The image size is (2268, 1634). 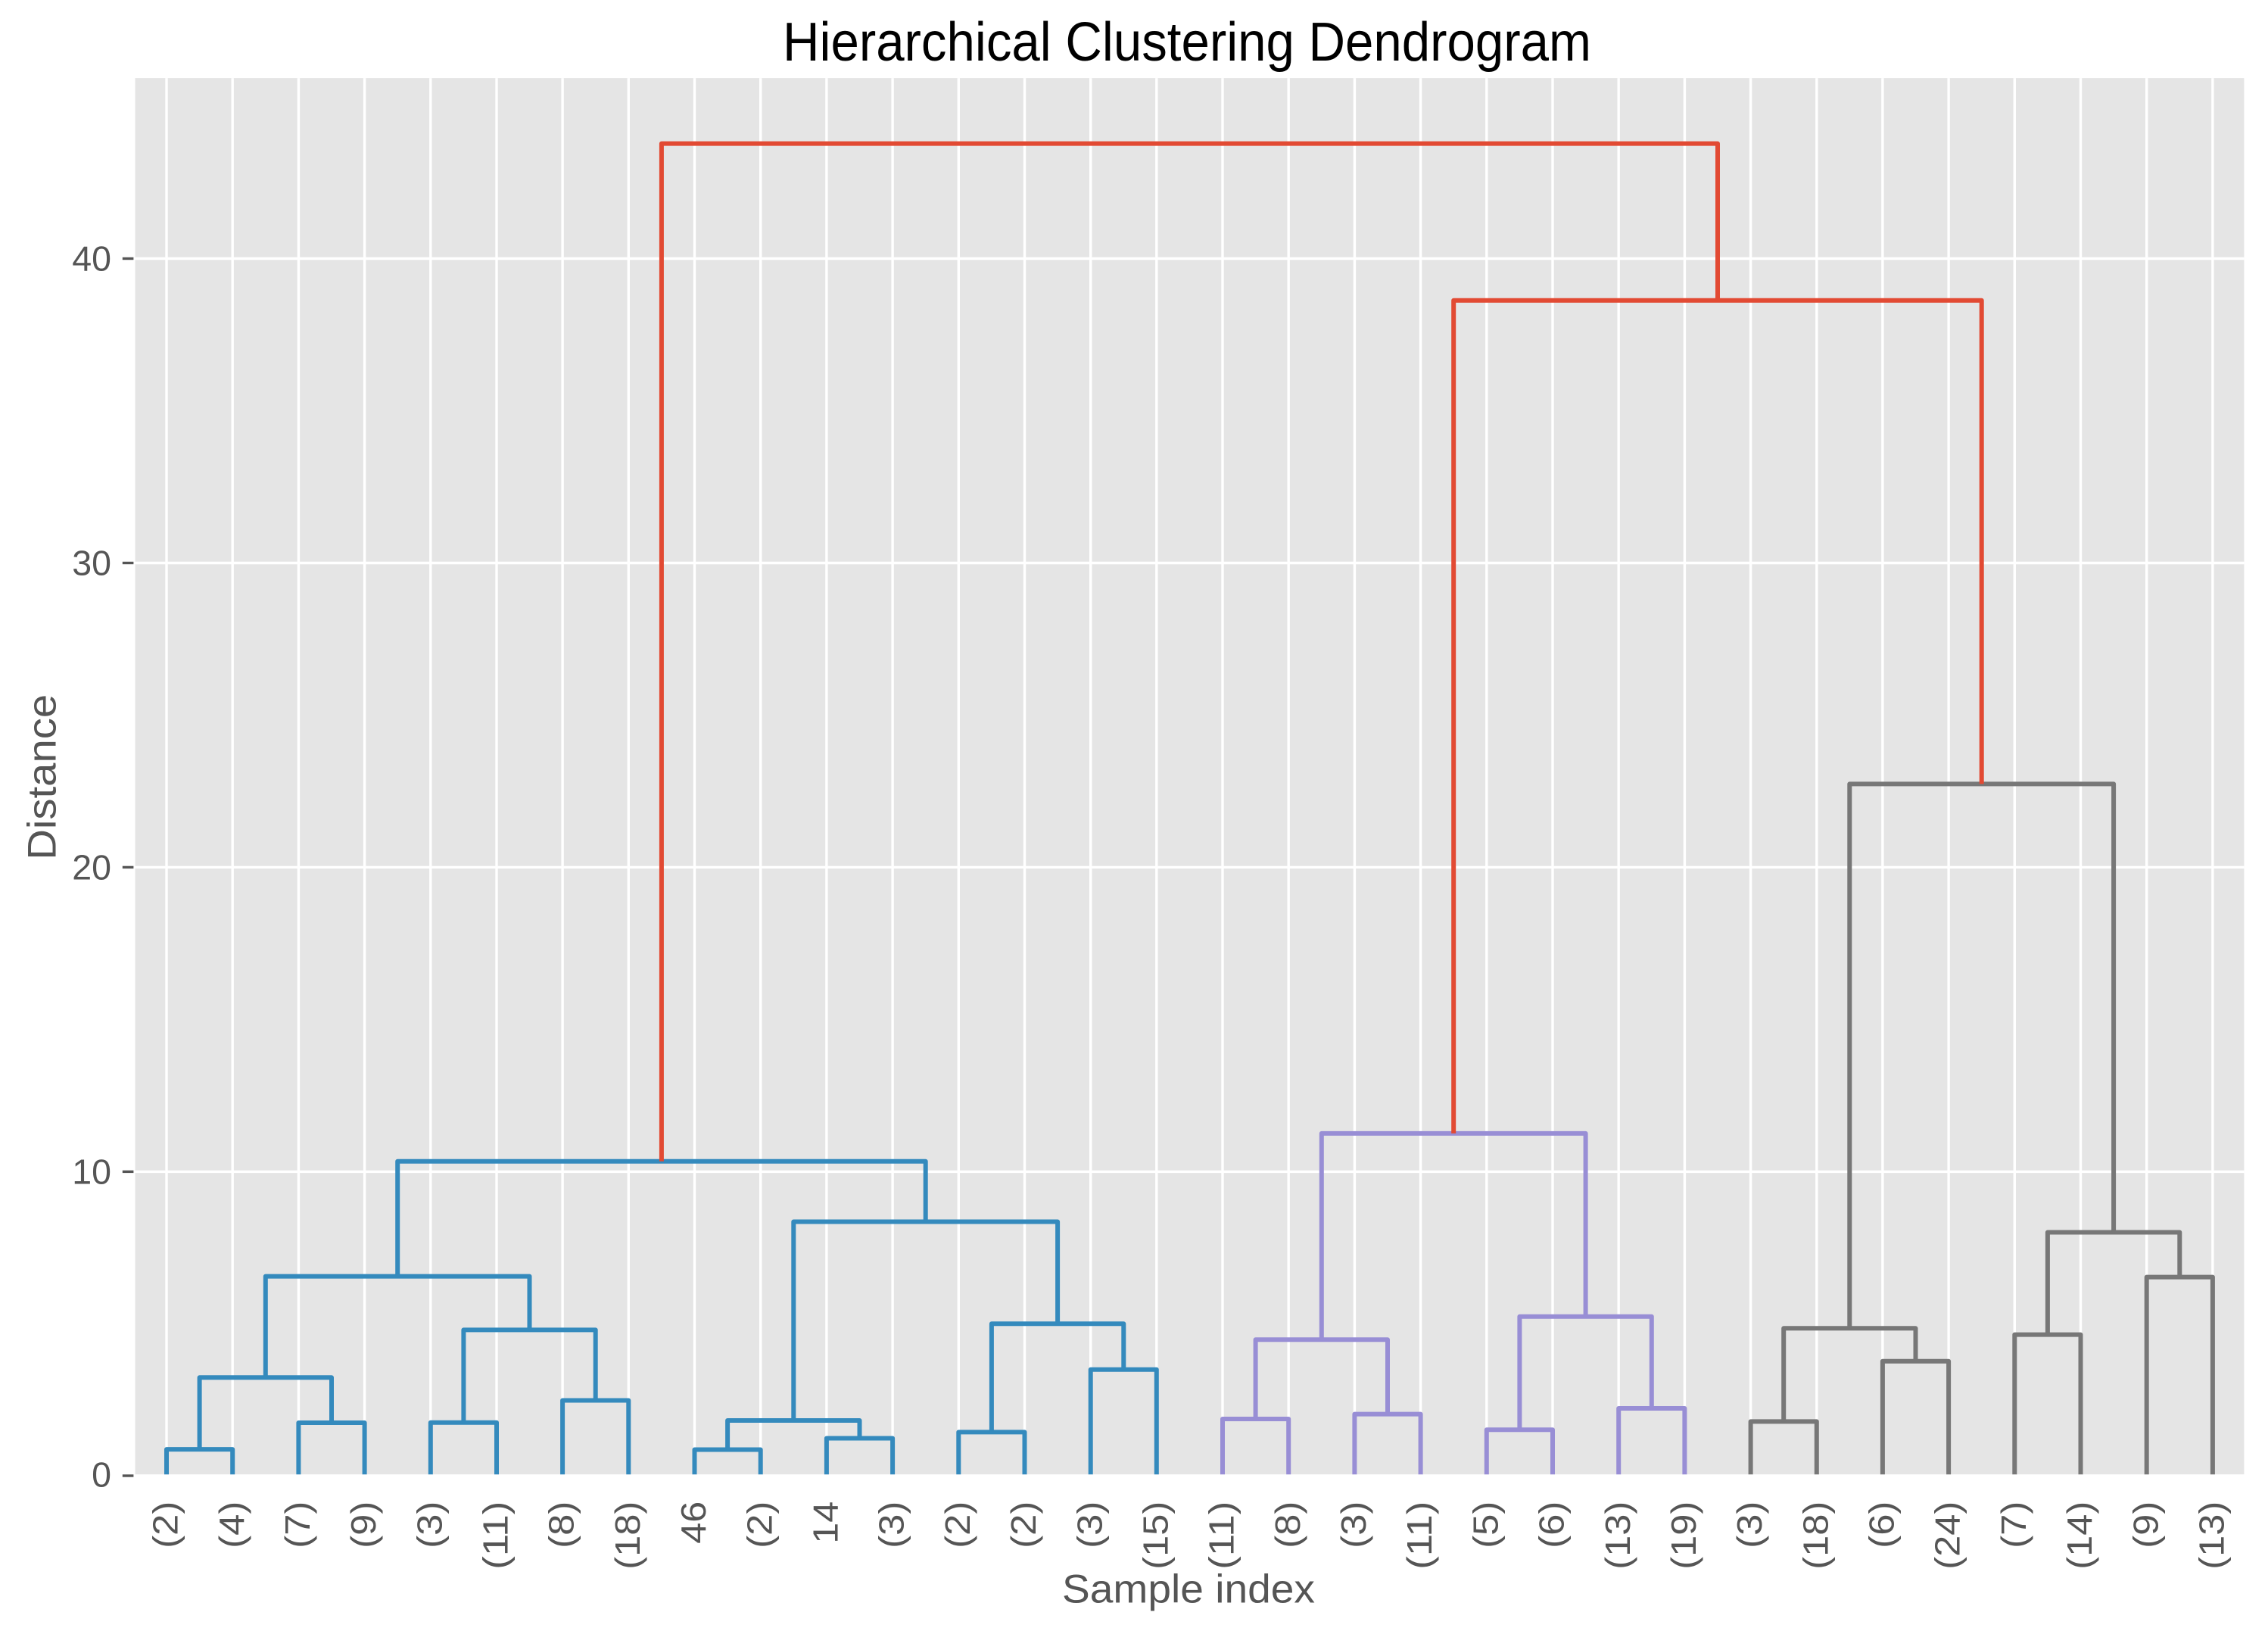 I want to click on svg-text:Hierarchical Clustering Dendro: Hierarchical Clustering Dendrogram, so click(x=1187, y=42).